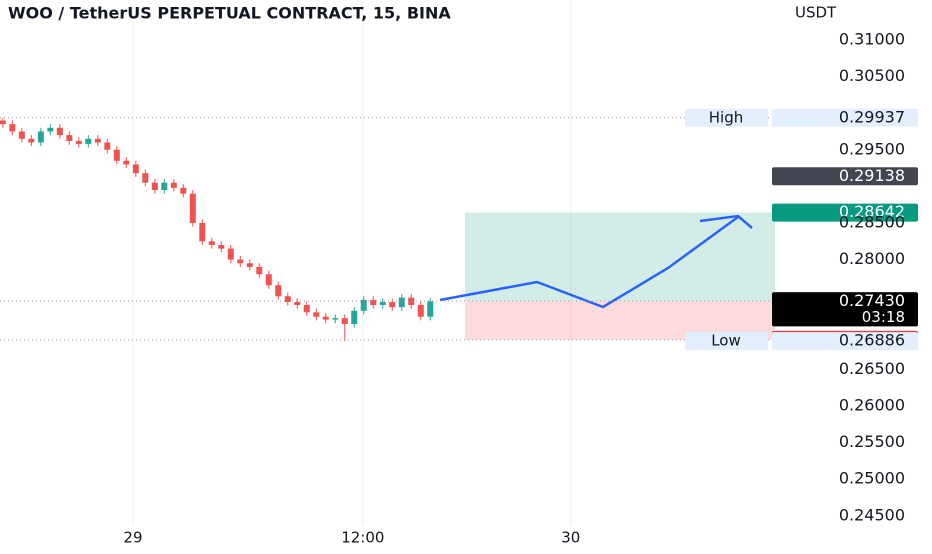  I want to click on price-label: 0.29937, so click(872, 116).